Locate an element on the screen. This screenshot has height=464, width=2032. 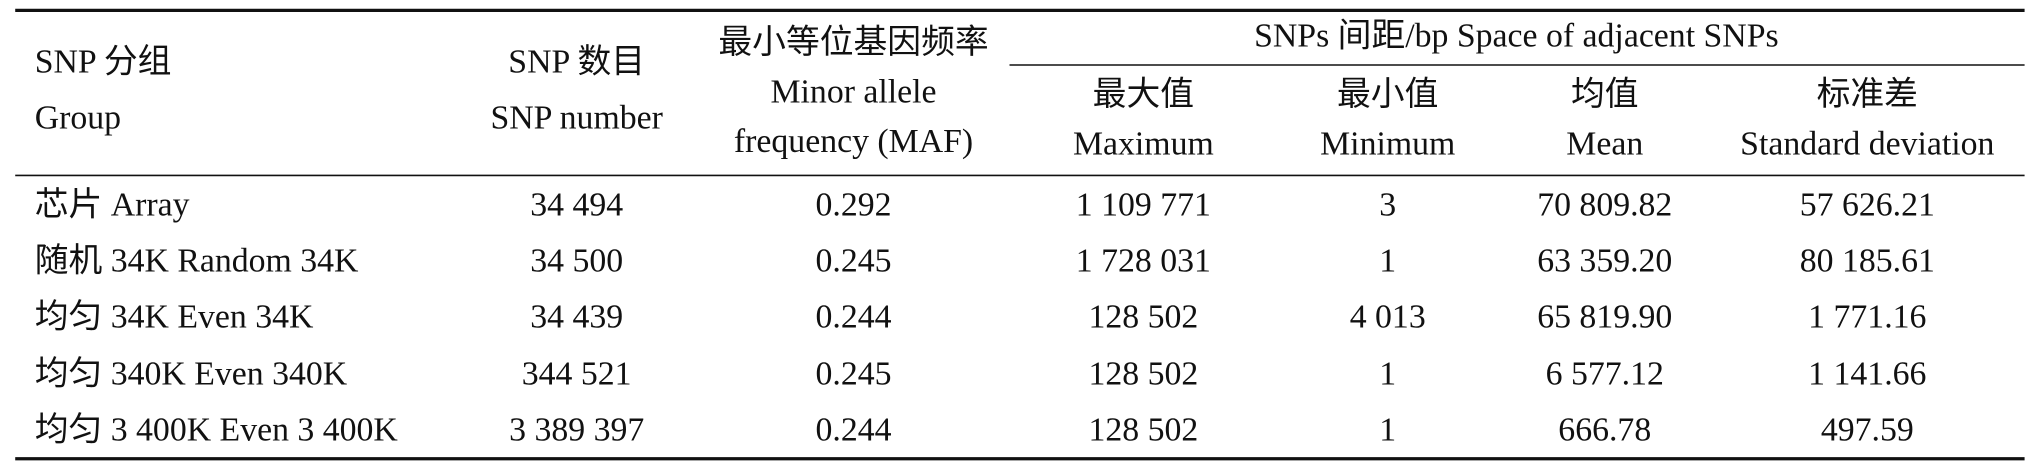
header-cell: Group is located at coordinates (78, 118).